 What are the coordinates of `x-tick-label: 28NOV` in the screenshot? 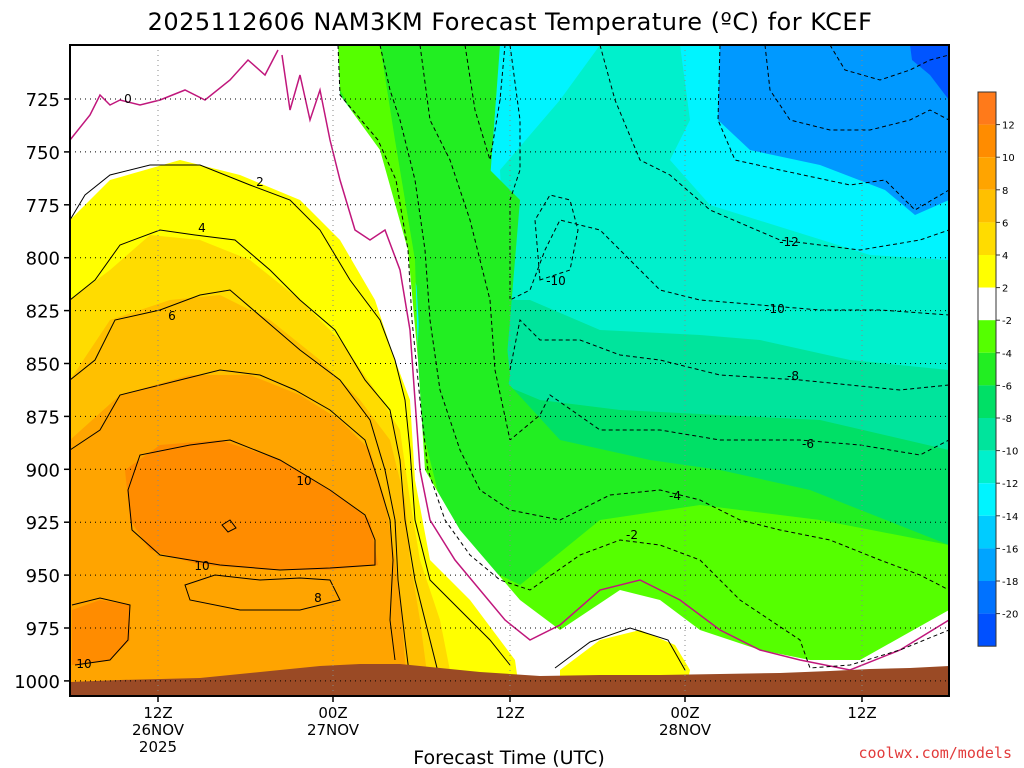 It's located at (685, 730).